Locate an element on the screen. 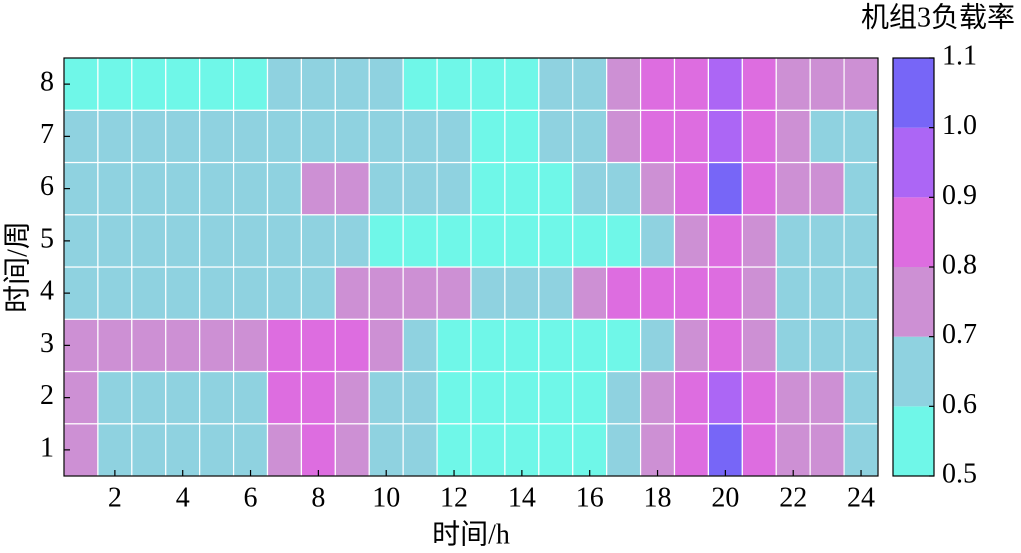 Image resolution: width=1021 pixels, height=553 pixels. y-tick-label: 7 is located at coordinates (47, 134).